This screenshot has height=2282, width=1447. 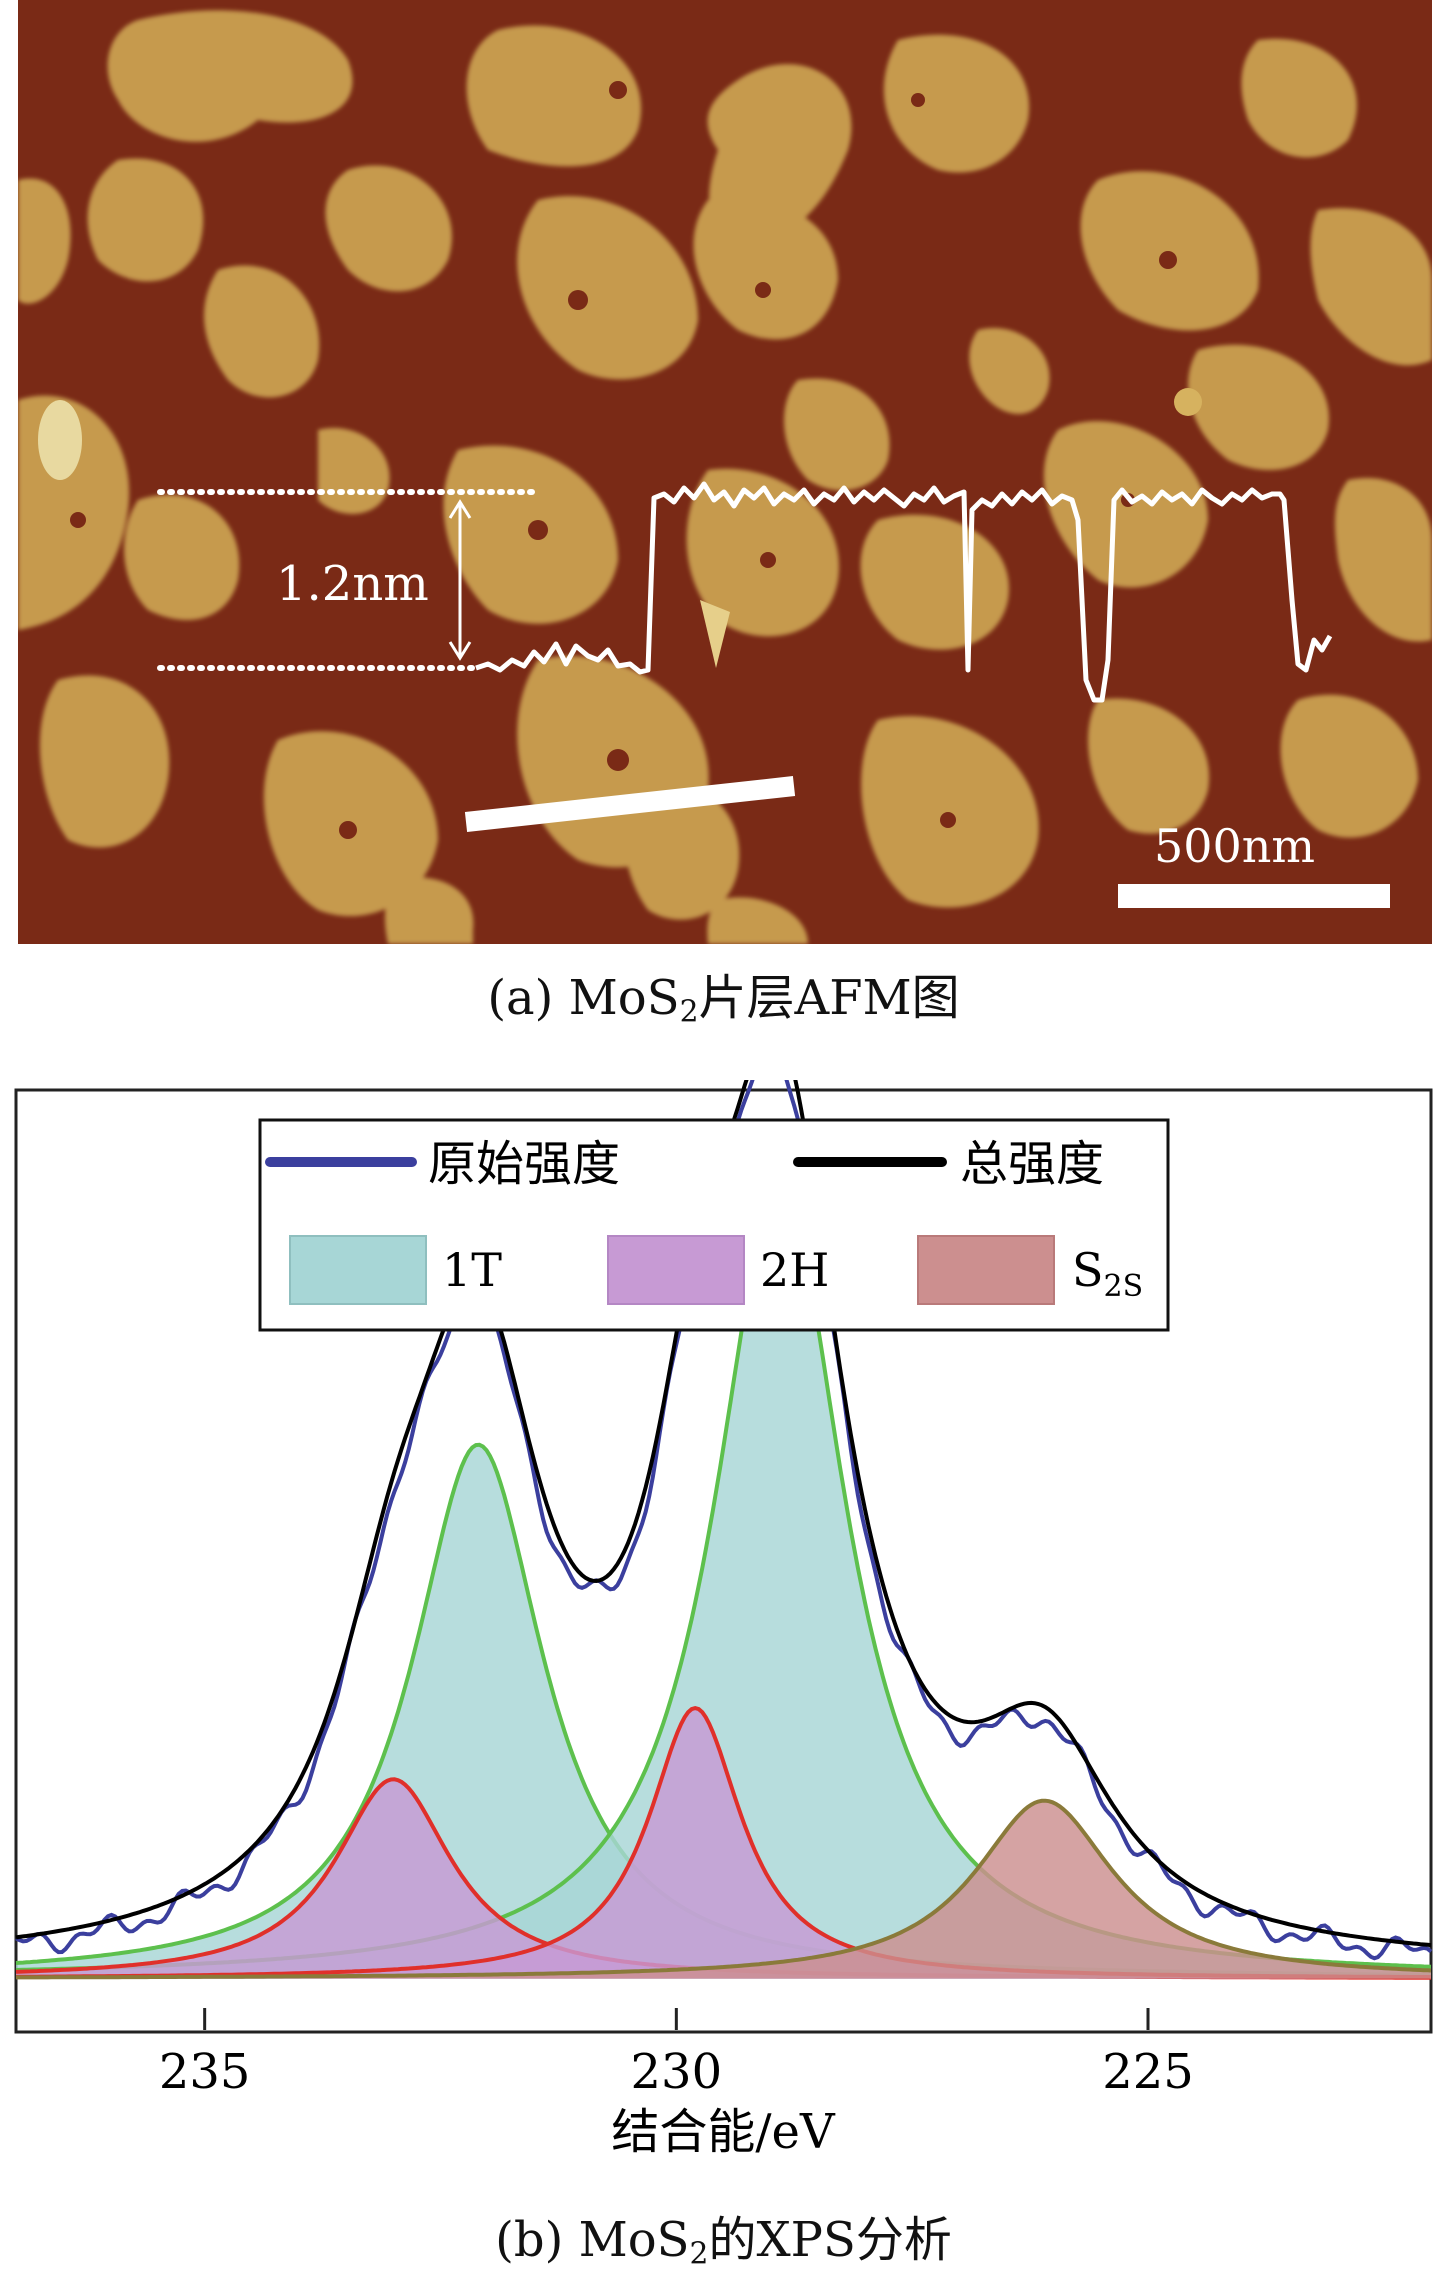 What do you see at coordinates (352, 584) in the screenshot?
I see `height-label: 1.2nm` at bounding box center [352, 584].